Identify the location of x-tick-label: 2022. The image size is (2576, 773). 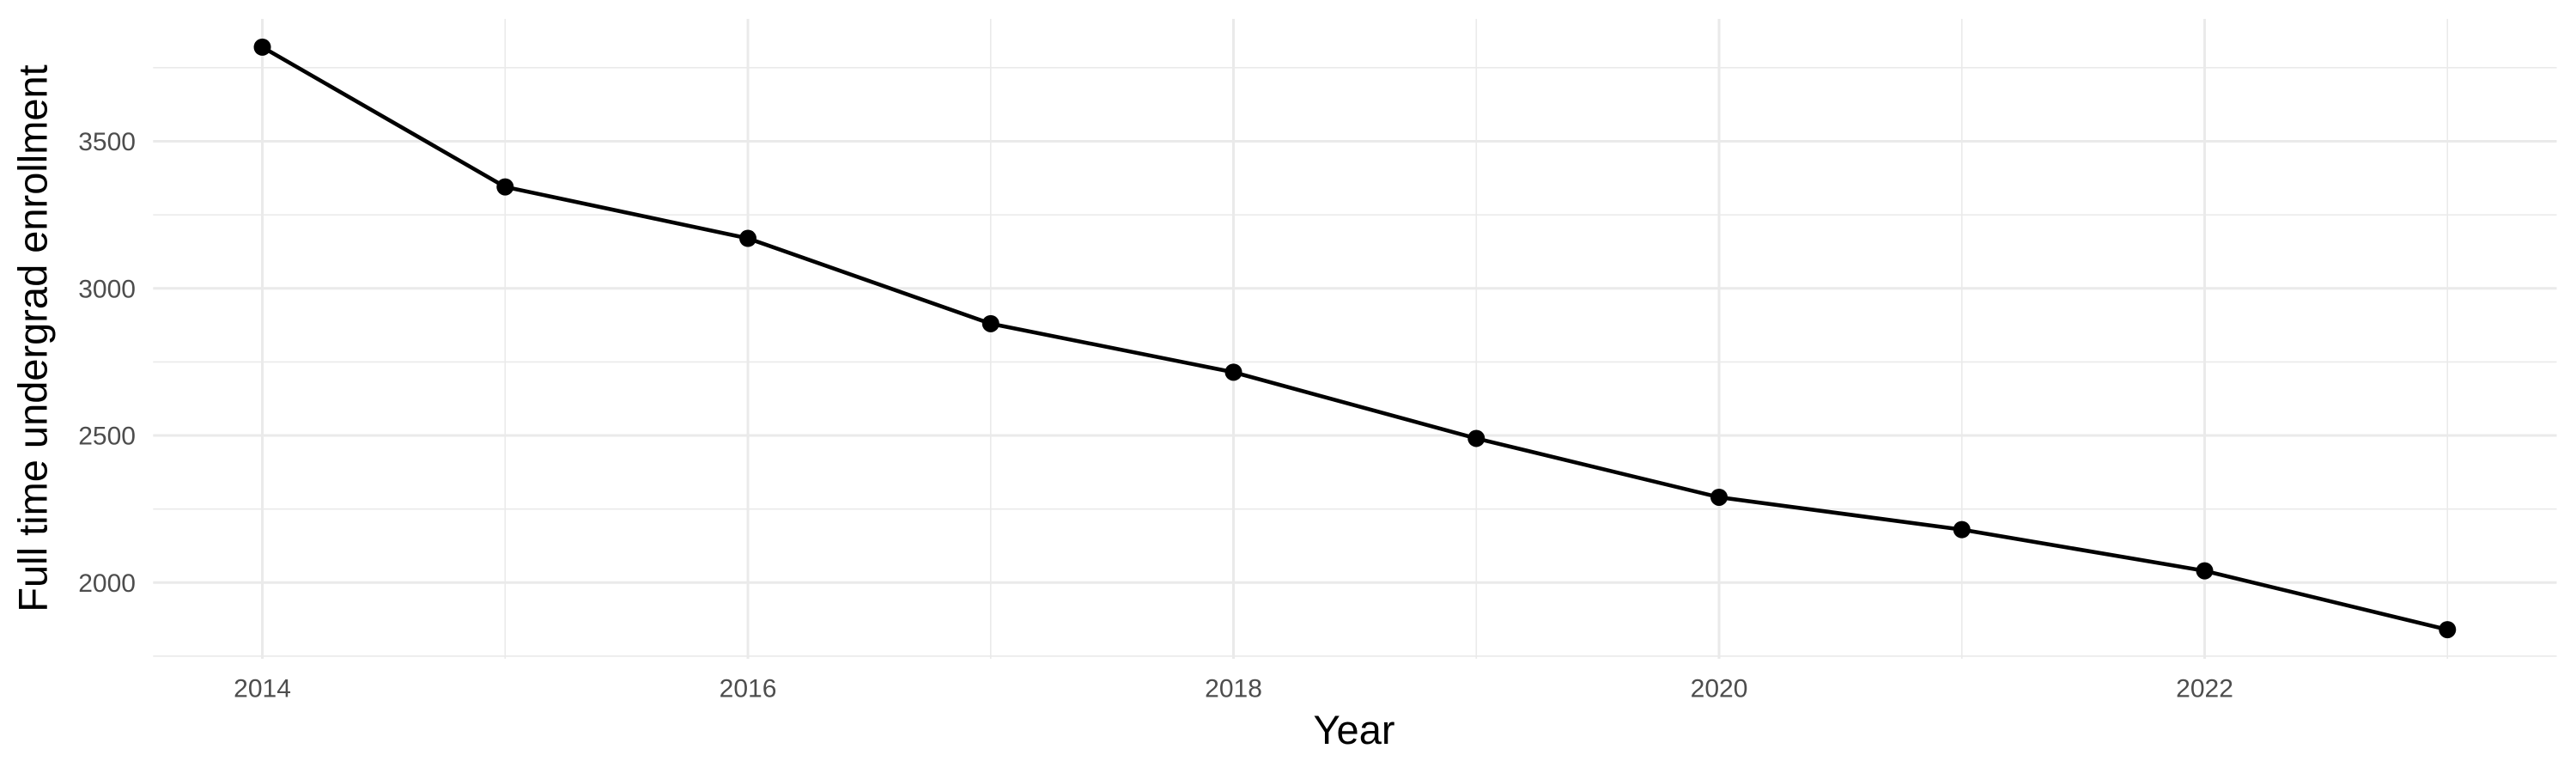
(2204, 689).